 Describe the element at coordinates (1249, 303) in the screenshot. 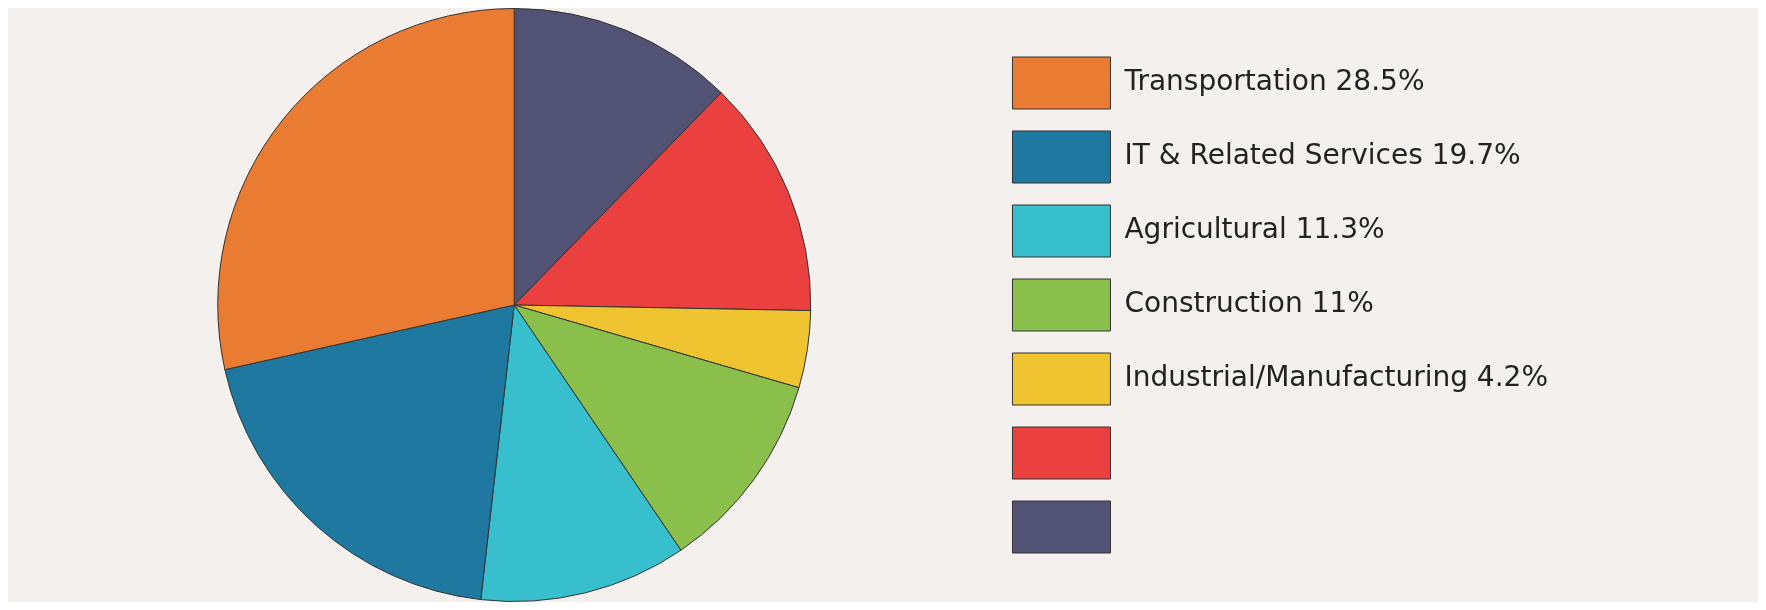

I see `legend-label: Construction 11%` at that location.